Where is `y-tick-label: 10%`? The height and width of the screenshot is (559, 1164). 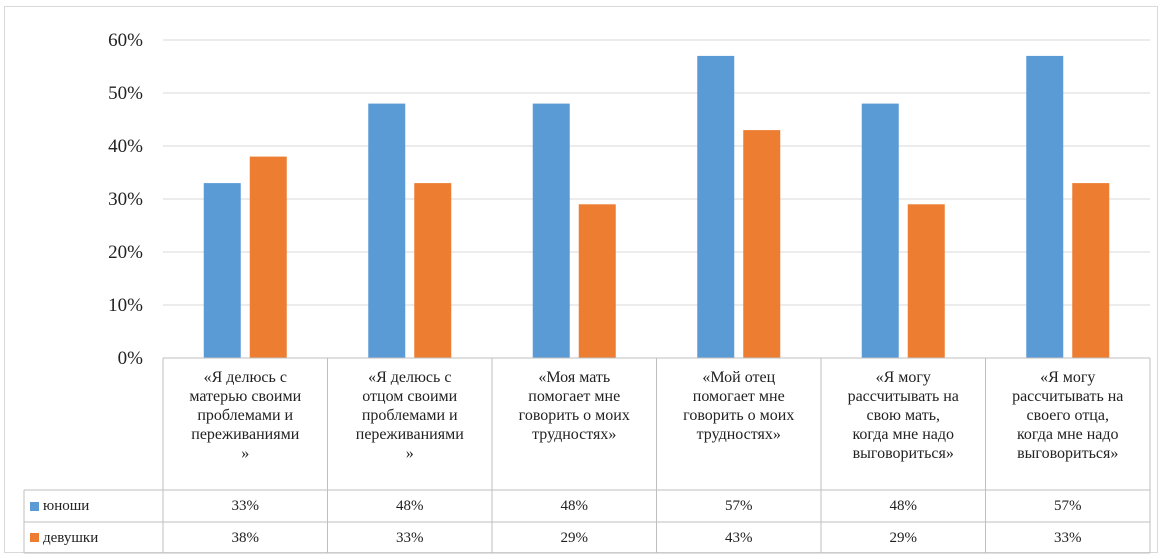
y-tick-label: 10% is located at coordinates (125, 305).